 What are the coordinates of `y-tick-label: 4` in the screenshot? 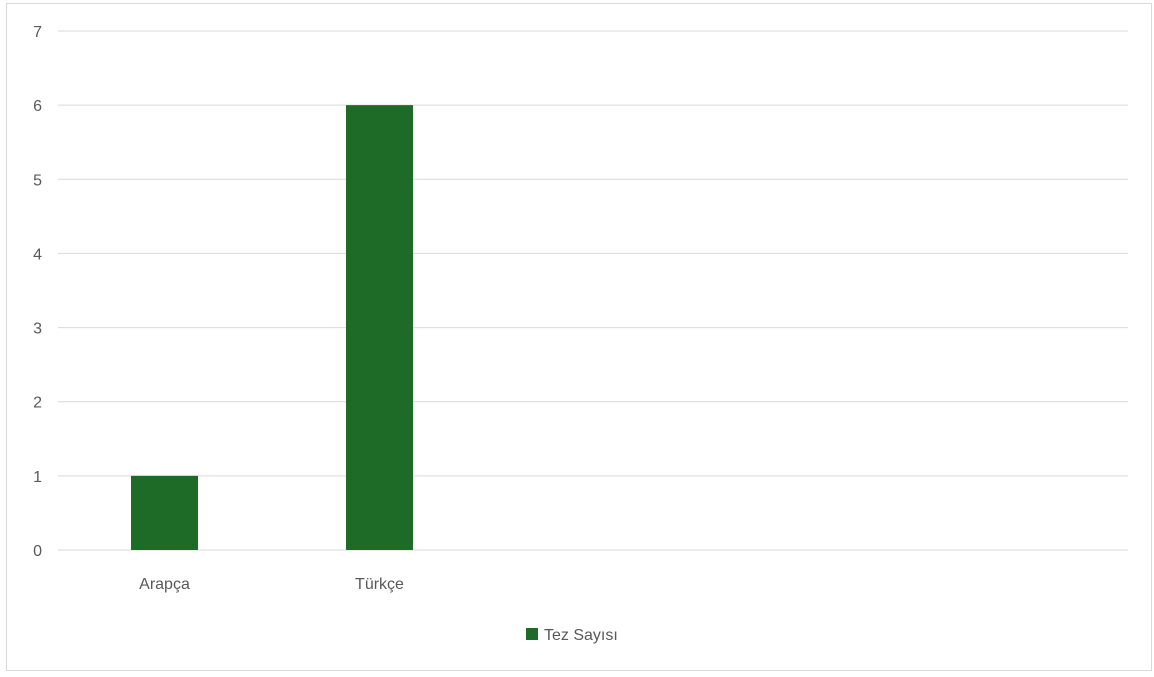 It's located at (37, 254).